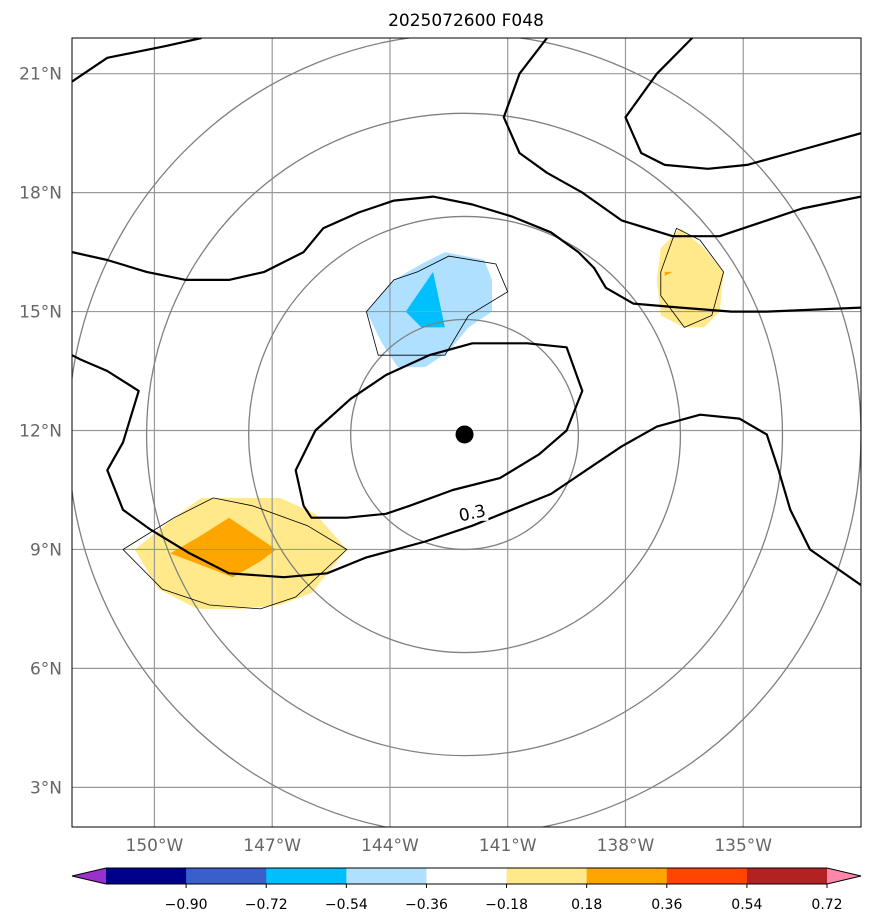 This screenshot has width=873, height=924. I want to click on colorbar-tick-label-8: 0.72, so click(826, 905).